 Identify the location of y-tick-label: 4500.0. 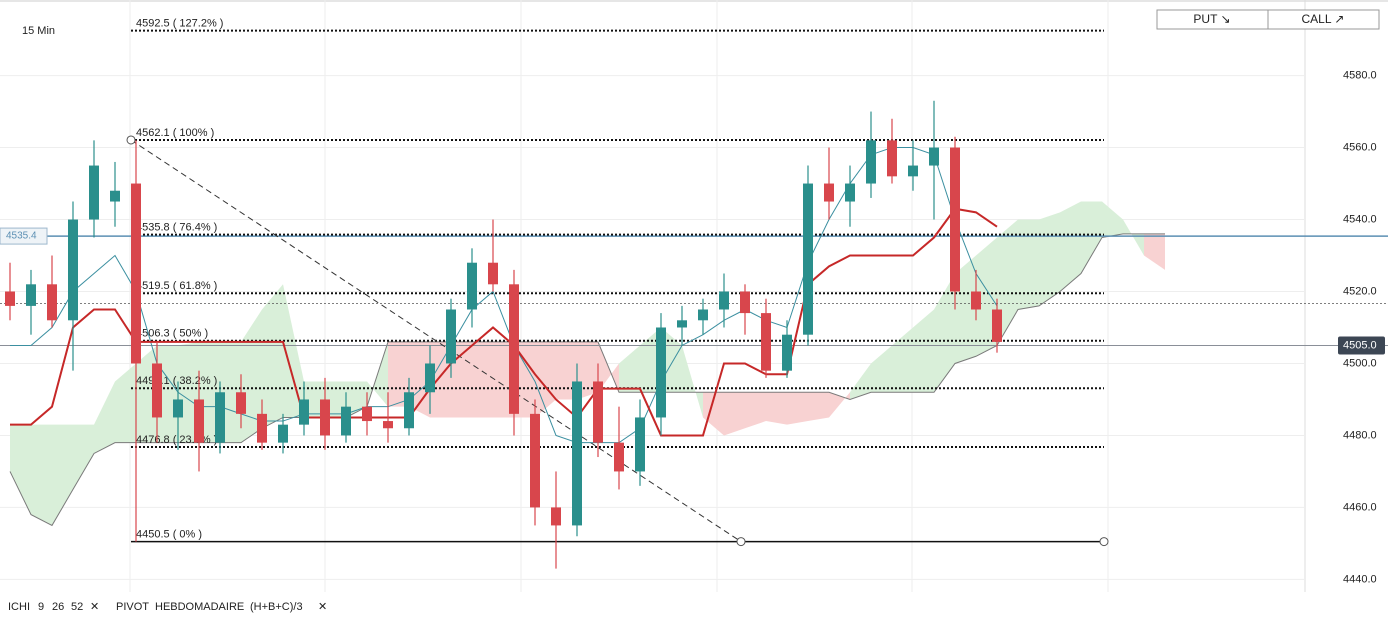
(1360, 363).